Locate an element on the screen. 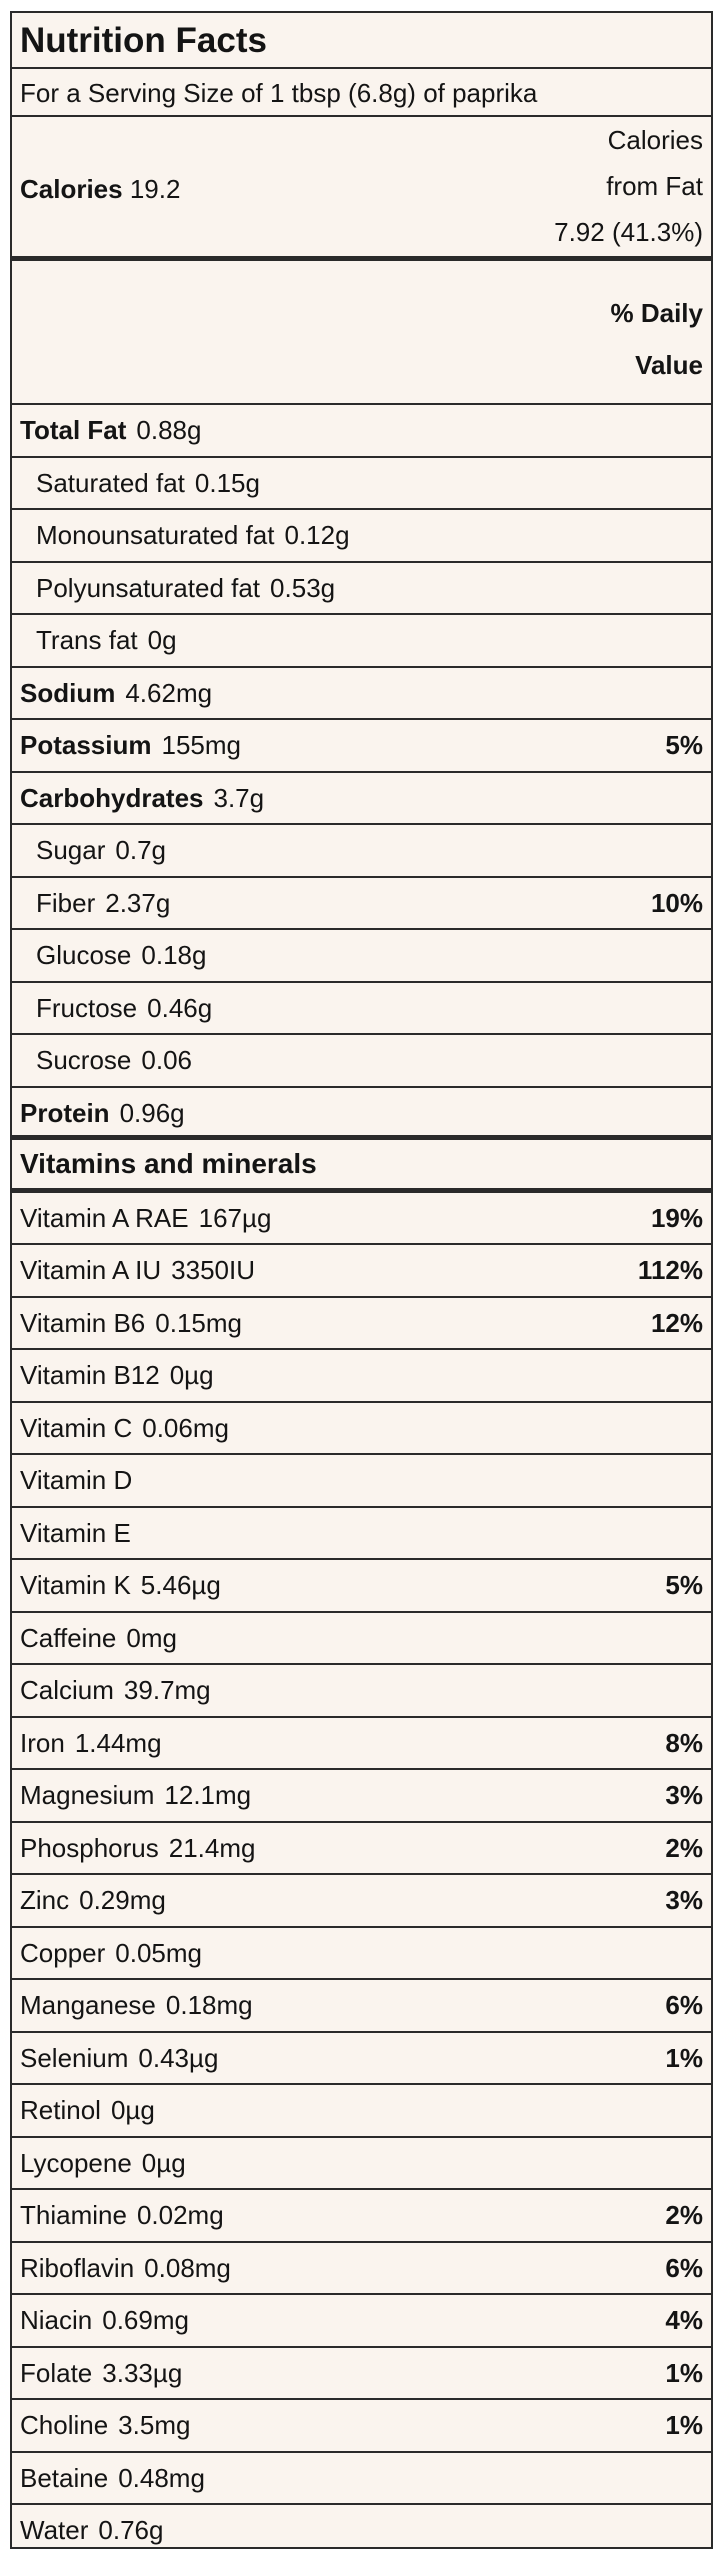  daily-value-percent: 3% is located at coordinates (684, 1900).